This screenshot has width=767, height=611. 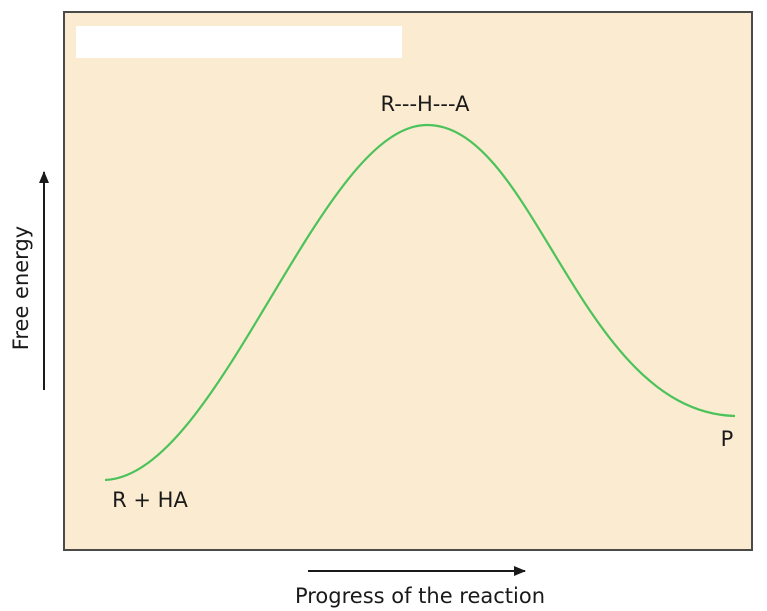 What do you see at coordinates (426, 104) in the screenshot?
I see `transition-state-label: R---H---A` at bounding box center [426, 104].